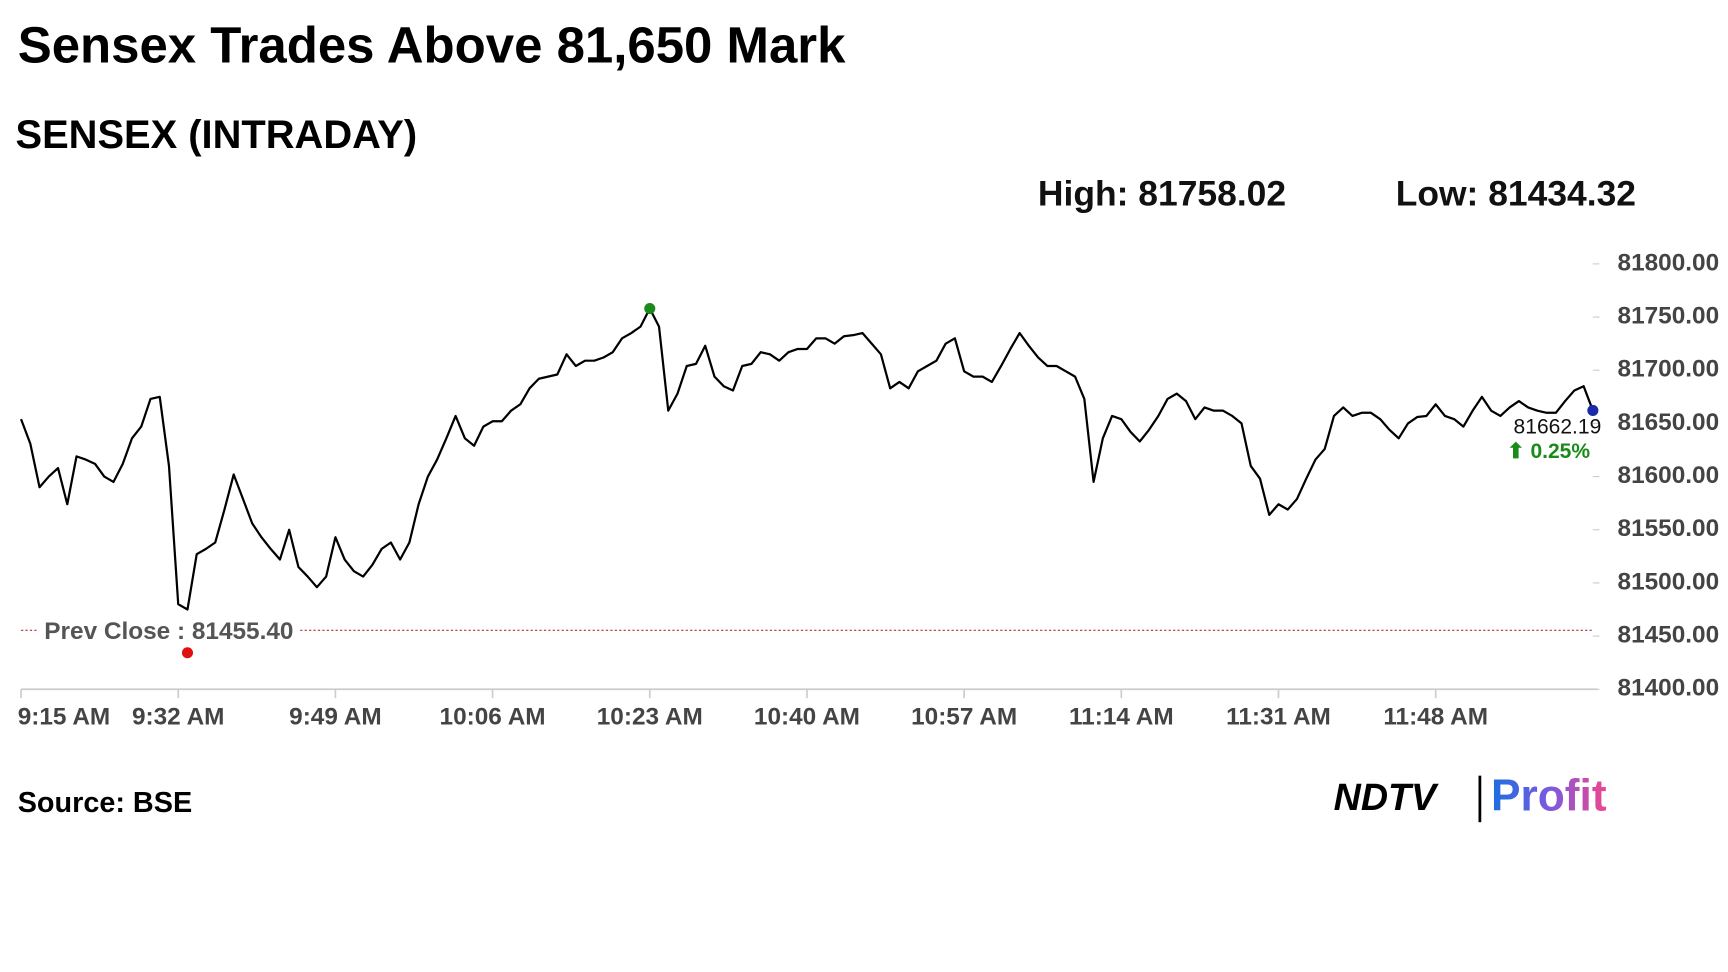 The height and width of the screenshot is (972, 1728). I want to click on y-tick-label: 81550.00, so click(1669, 528).